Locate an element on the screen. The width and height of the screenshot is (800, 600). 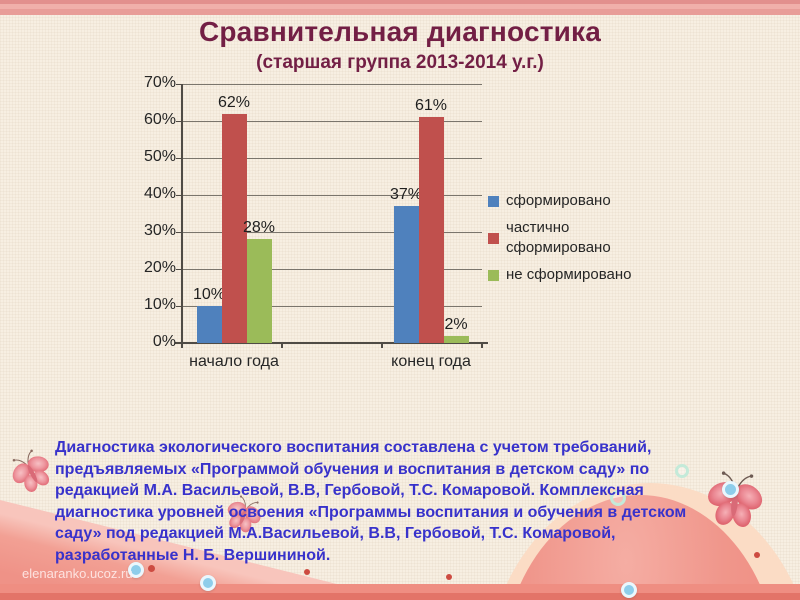
y-axis-line is located at coordinates (182, 213).